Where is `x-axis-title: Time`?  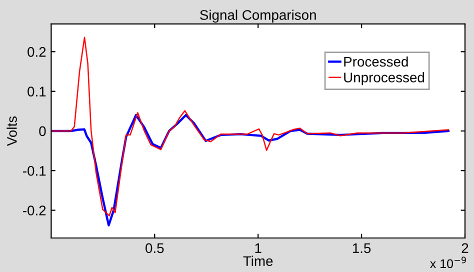 x-axis-title: Time is located at coordinates (258, 261).